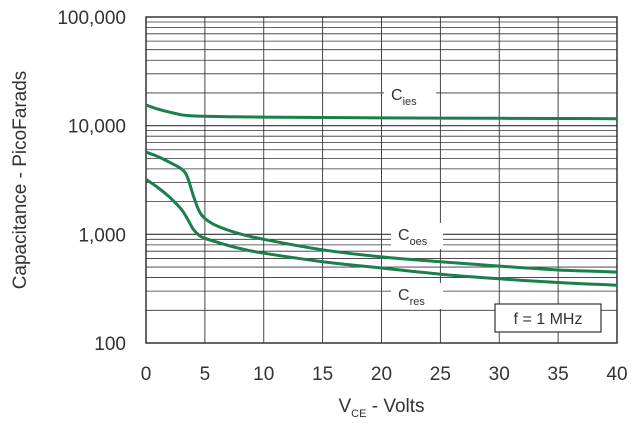 Image resolution: width=631 pixels, height=423 pixels. I want to click on x-tick-label: 30, so click(499, 374).